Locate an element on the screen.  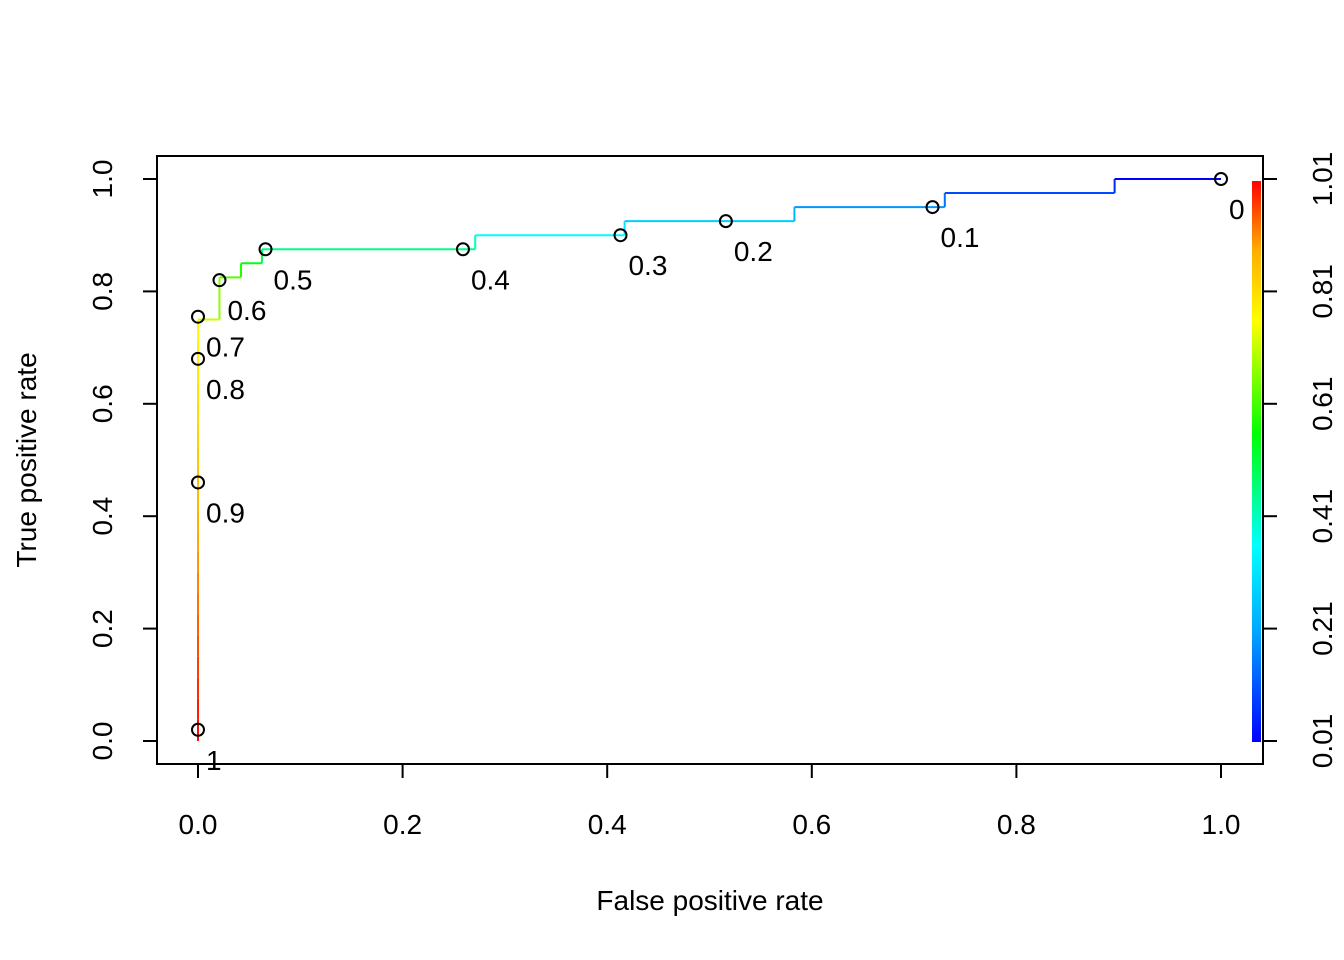
x-tick-label: 0.8 is located at coordinates (1016, 824).